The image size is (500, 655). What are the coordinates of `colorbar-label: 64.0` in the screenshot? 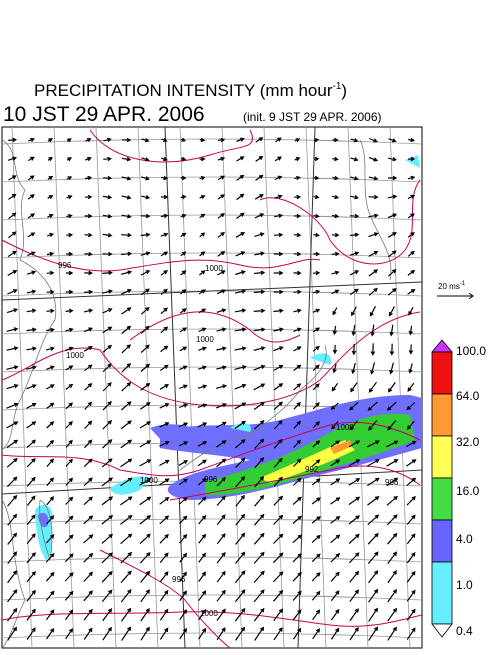 It's located at (468, 396).